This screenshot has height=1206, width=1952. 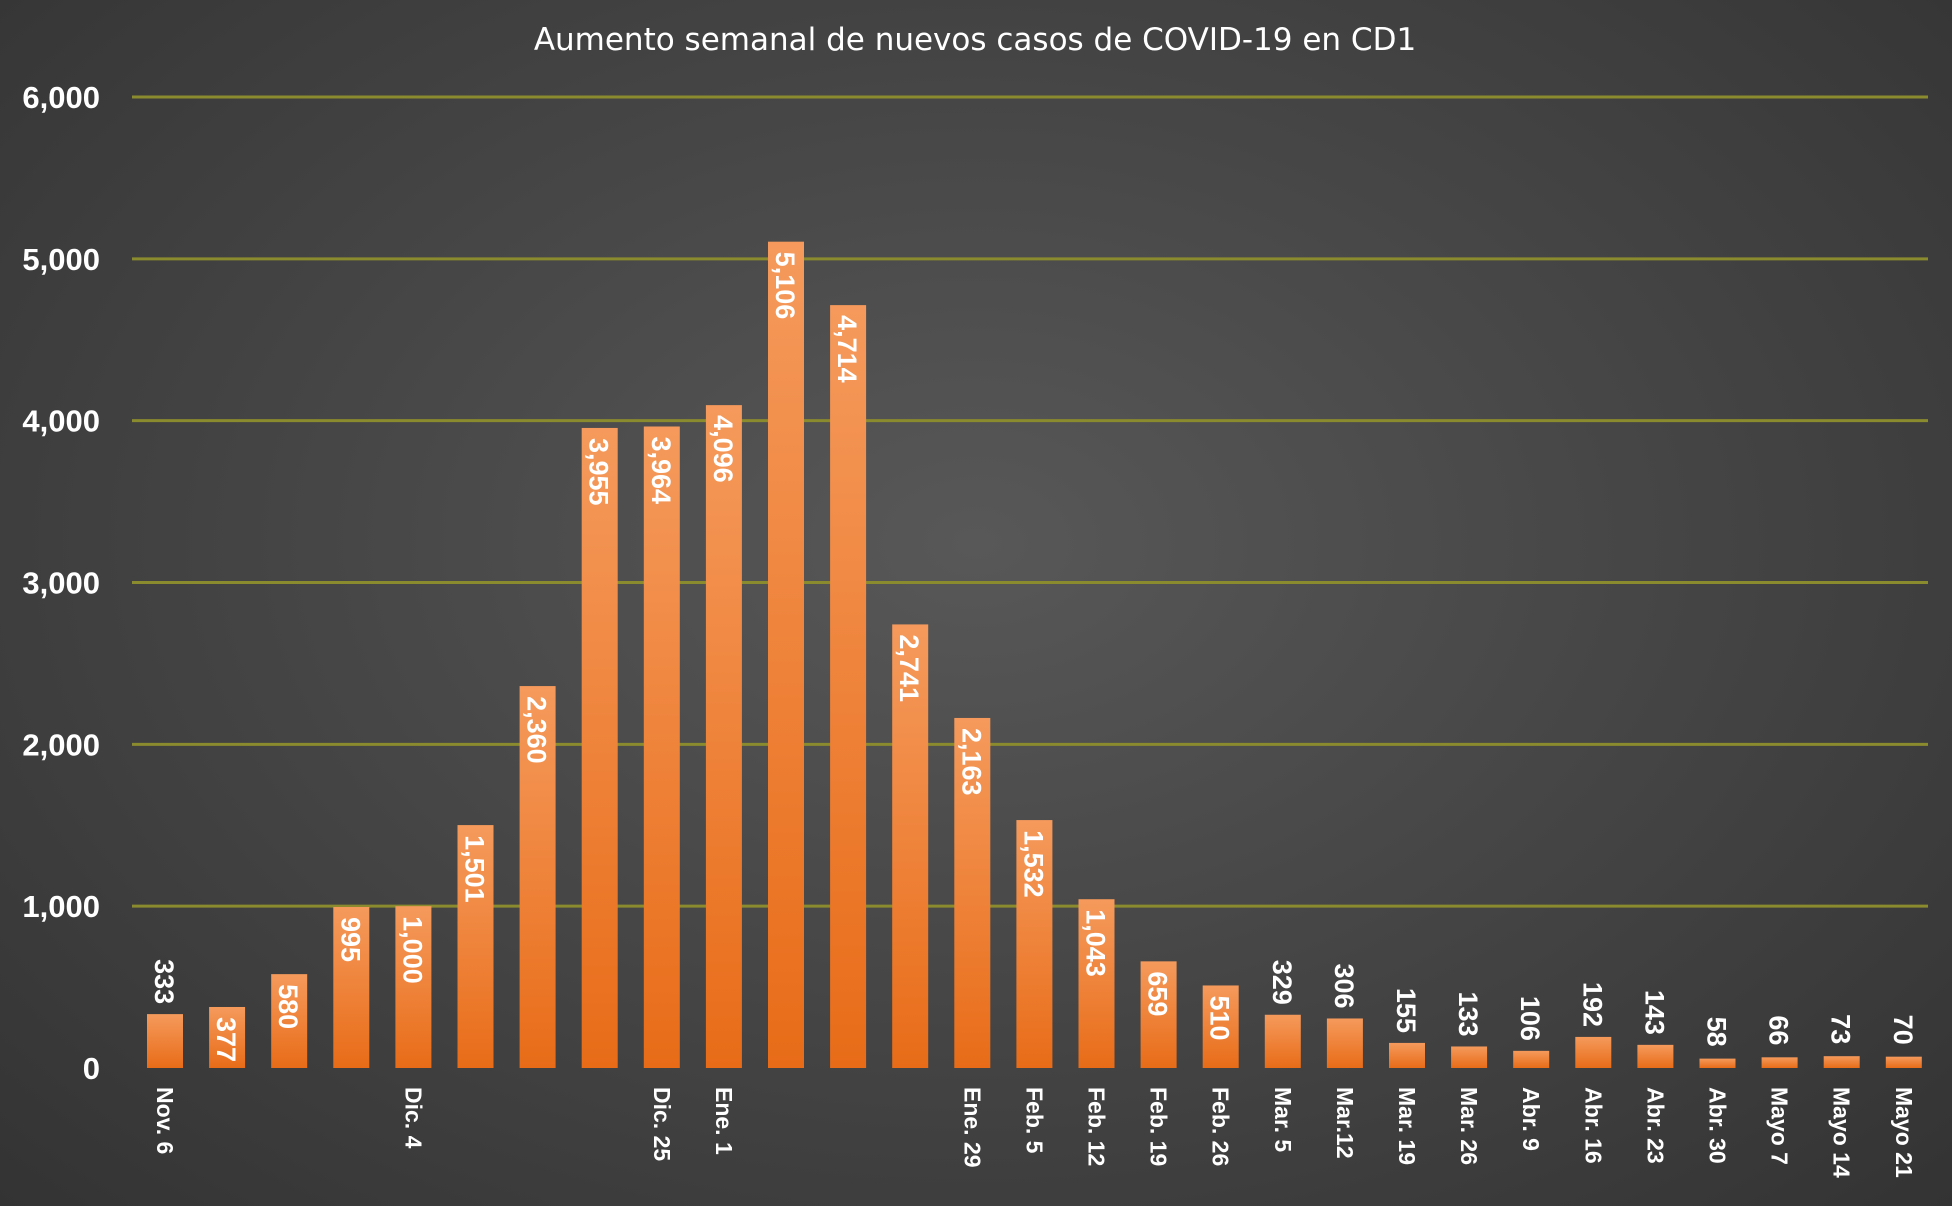 What do you see at coordinates (1344, 985) in the screenshot?
I see `data-label: 306` at bounding box center [1344, 985].